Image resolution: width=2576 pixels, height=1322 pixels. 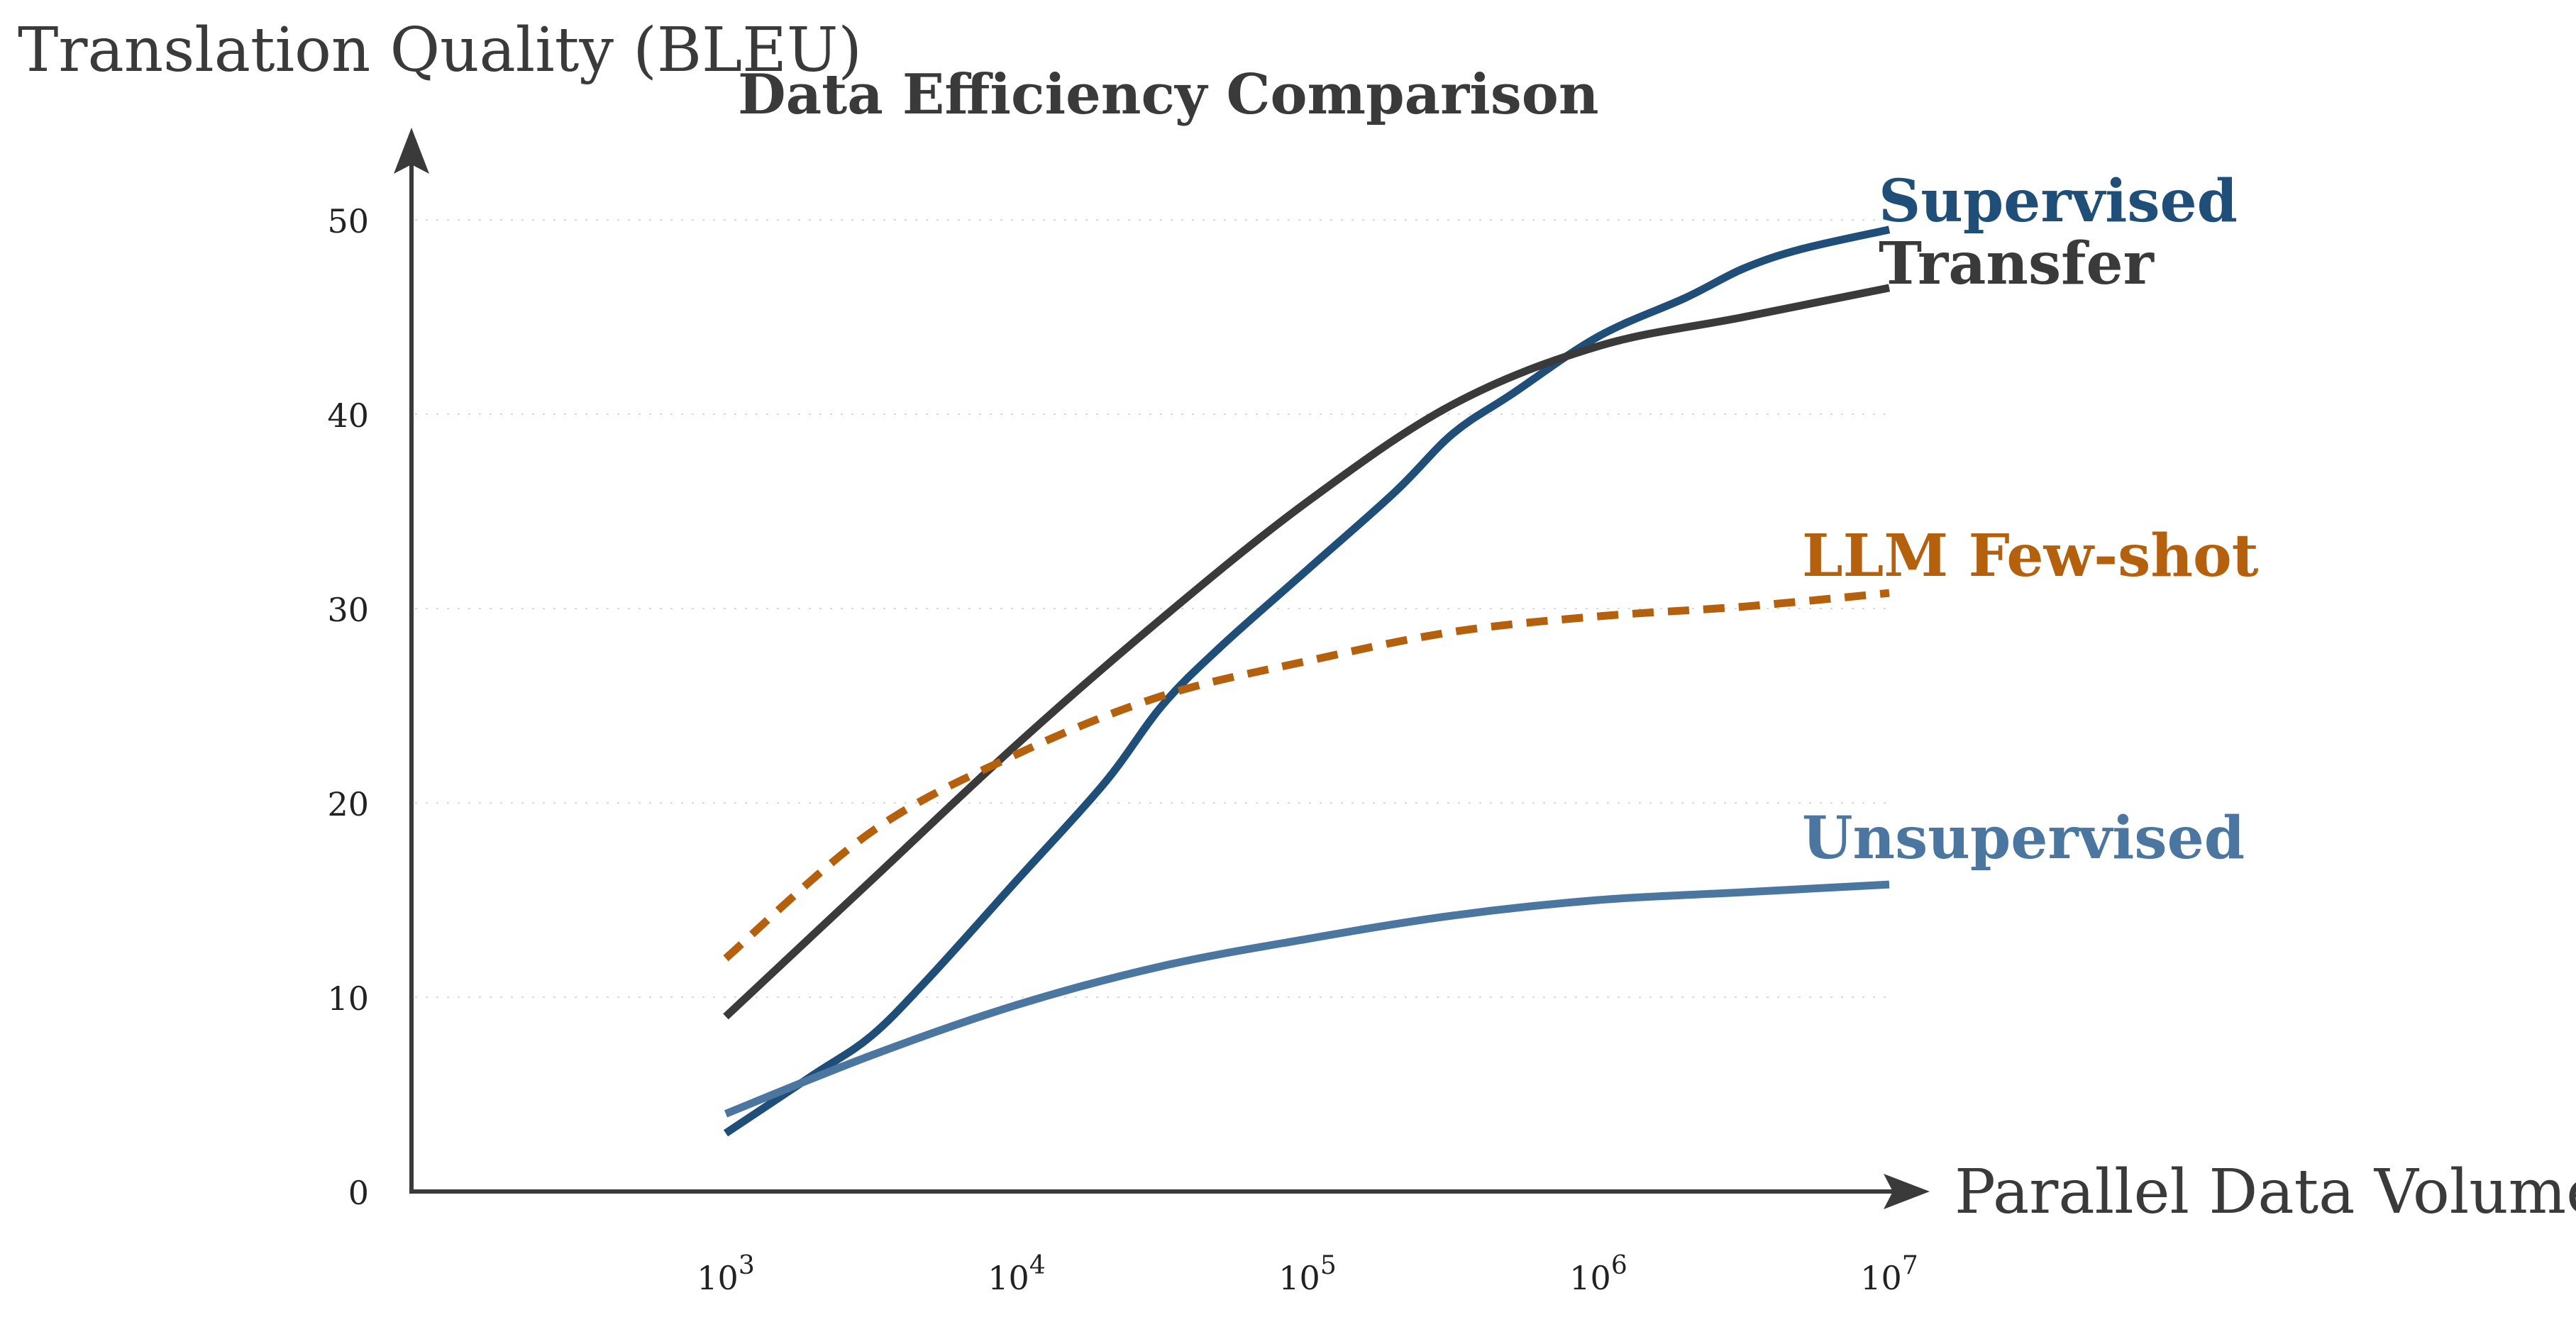 I want to click on y-axis-label: Translation Quality (BLEU), so click(x=440, y=50).